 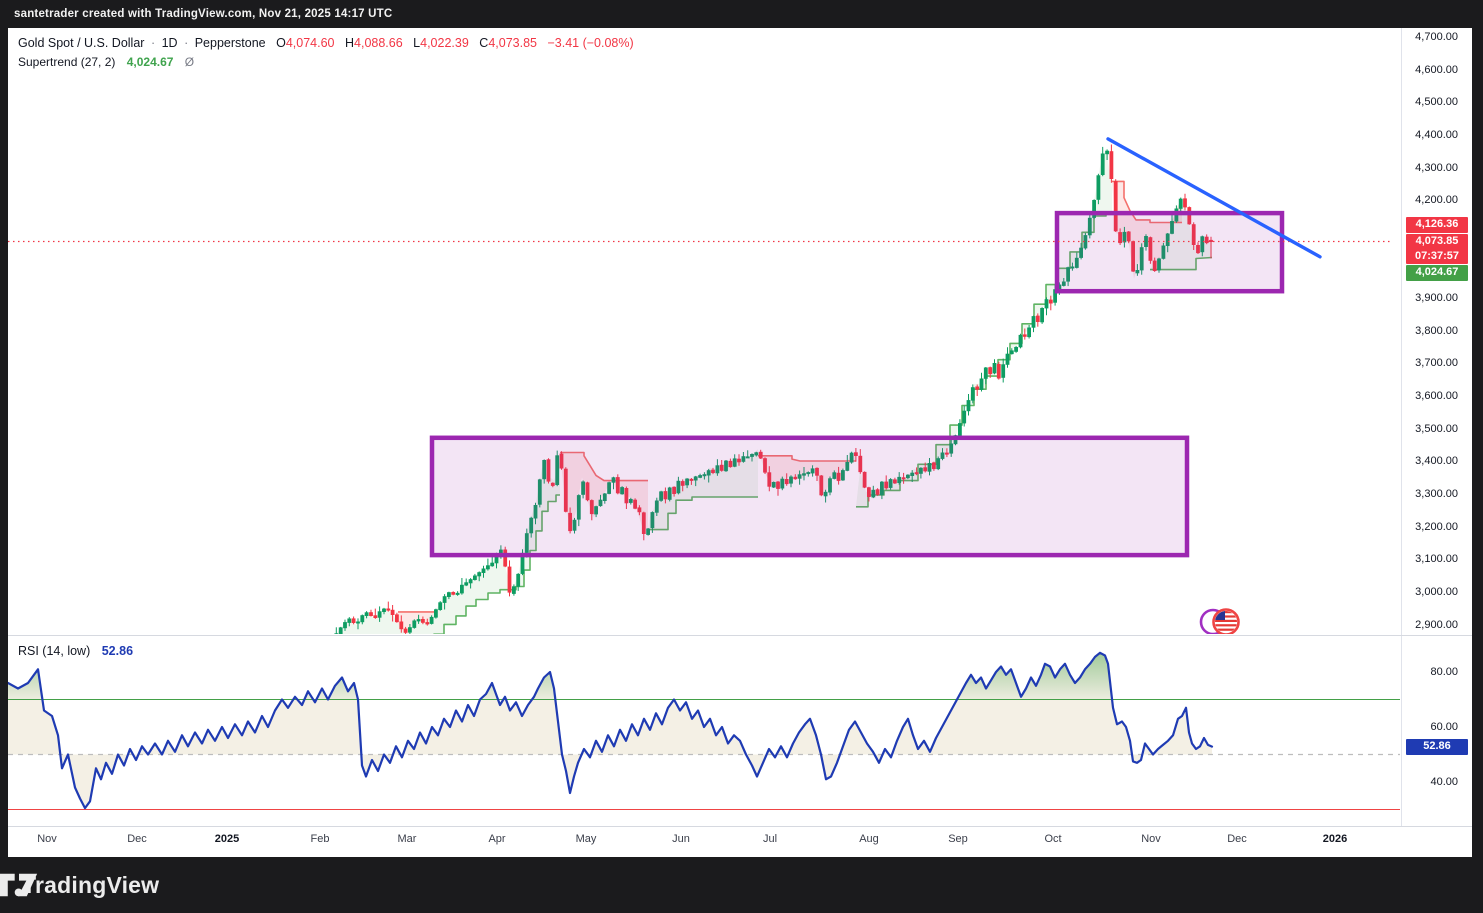 What do you see at coordinates (169, 43) in the screenshot?
I see `interval: 1D` at bounding box center [169, 43].